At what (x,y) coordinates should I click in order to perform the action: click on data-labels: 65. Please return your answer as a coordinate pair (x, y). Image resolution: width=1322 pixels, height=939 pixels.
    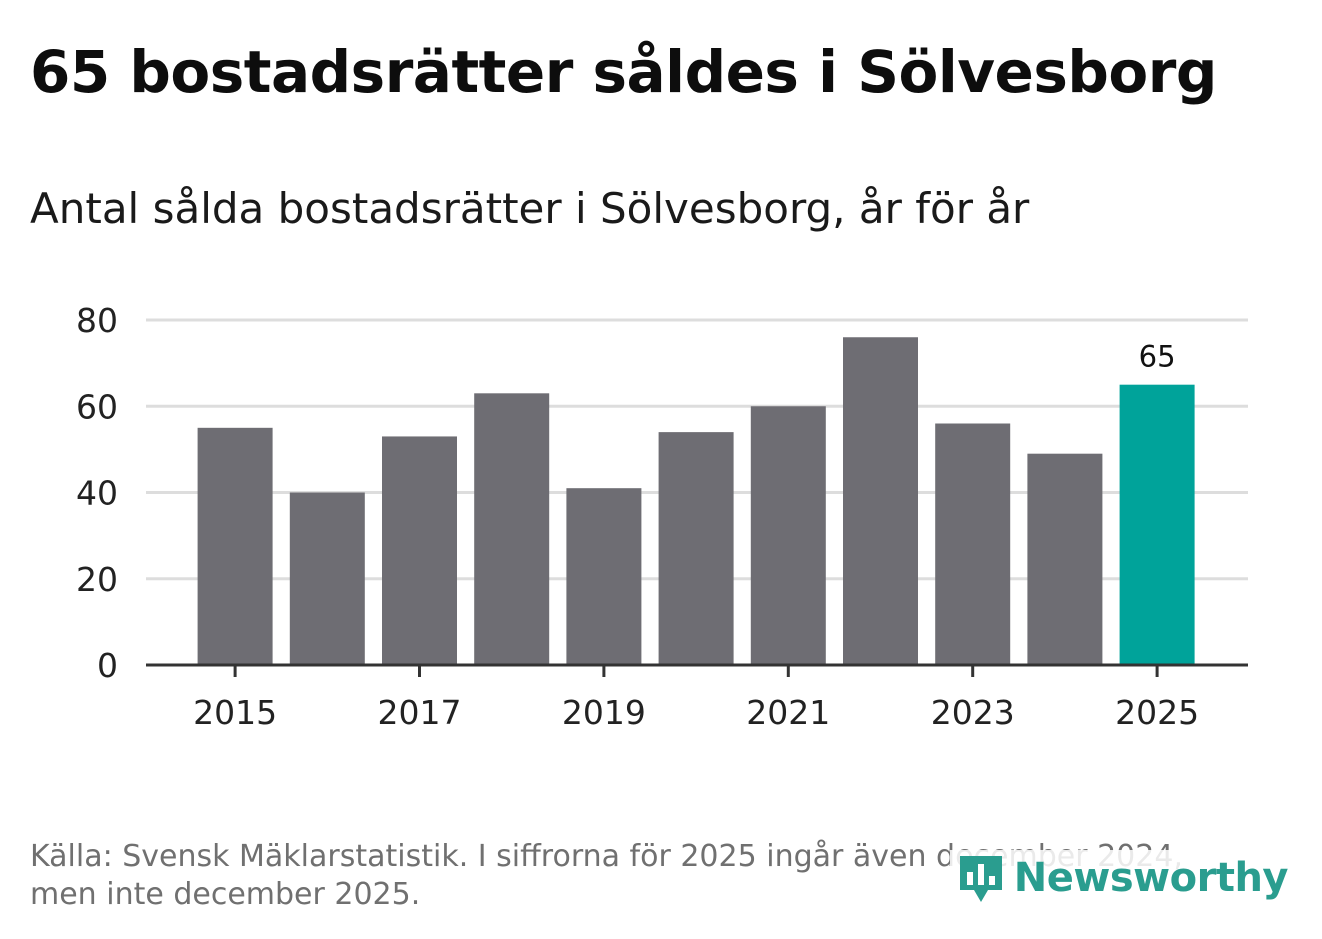
    Looking at the image, I should click on (1157, 357).